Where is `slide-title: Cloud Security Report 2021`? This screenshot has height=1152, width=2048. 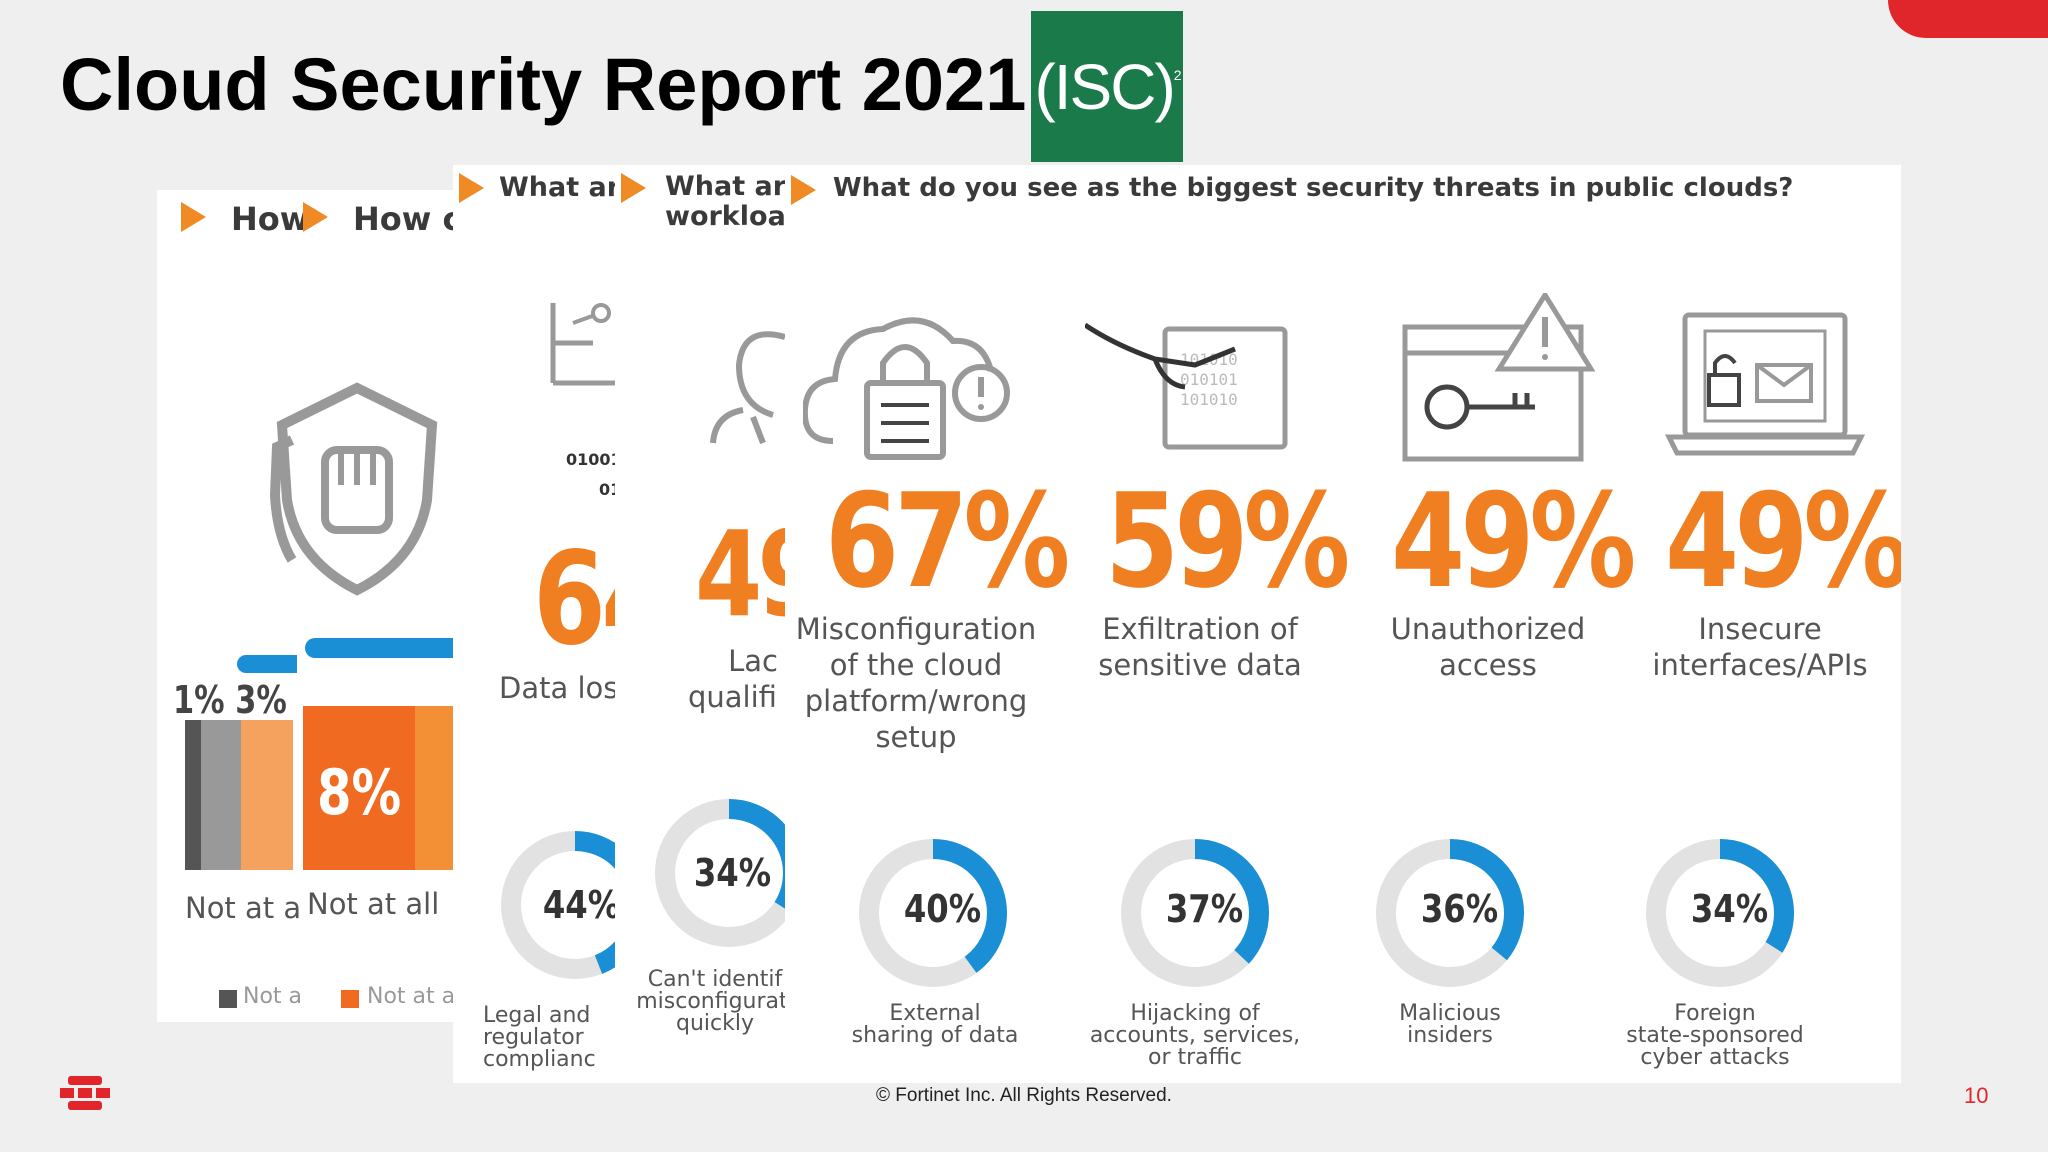 slide-title: Cloud Security Report 2021 is located at coordinates (543, 84).